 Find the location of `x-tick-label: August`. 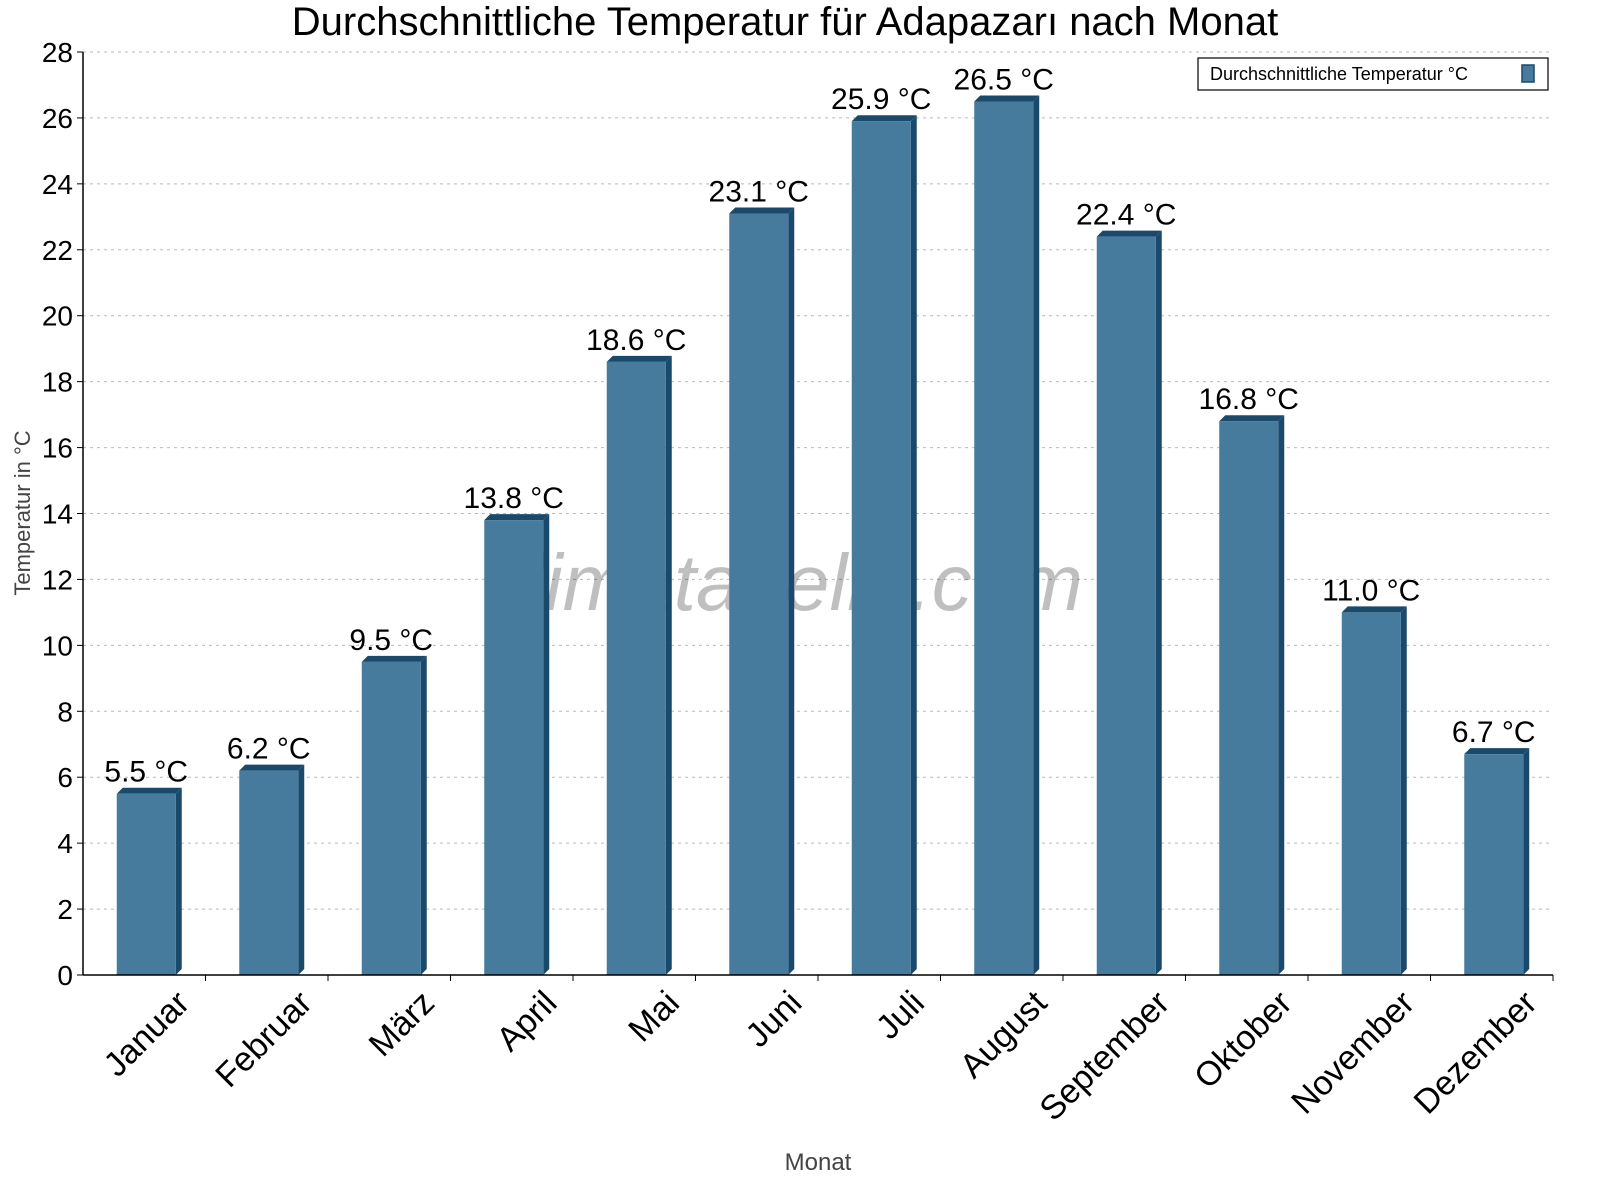

x-tick-label: August is located at coordinates (1004, 1034).